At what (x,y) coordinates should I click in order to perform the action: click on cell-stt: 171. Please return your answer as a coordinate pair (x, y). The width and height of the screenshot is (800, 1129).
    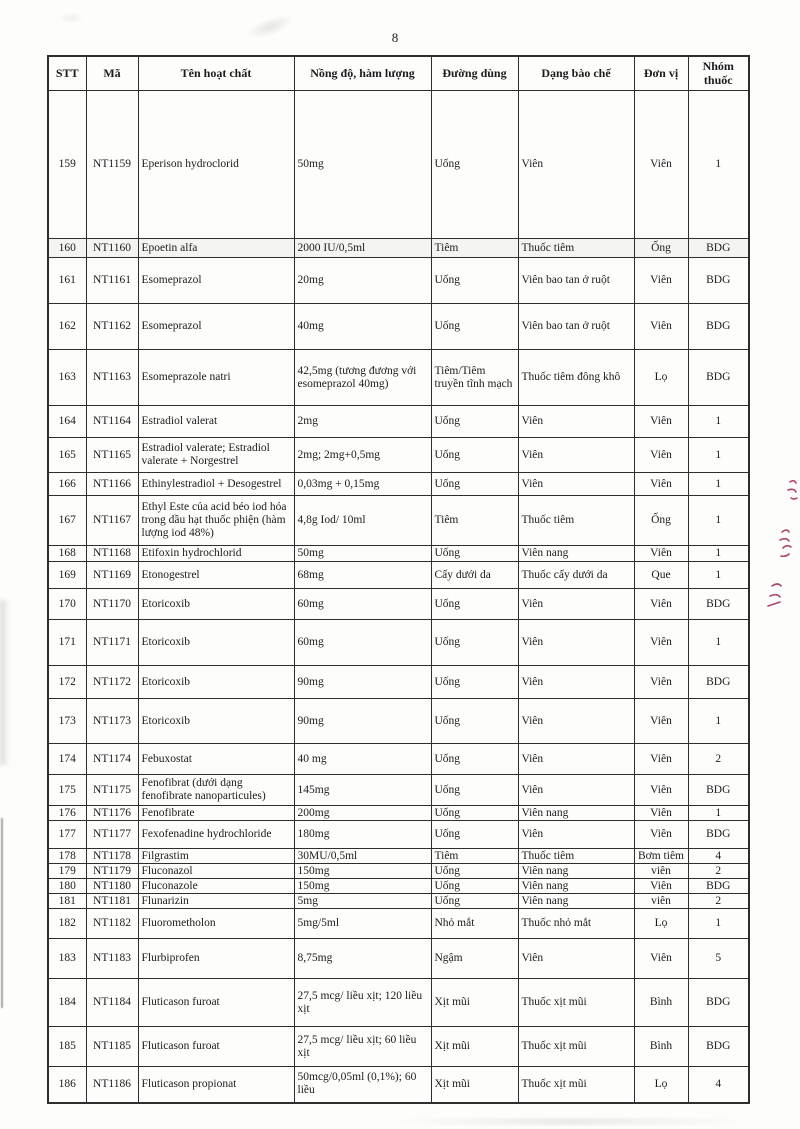
    Looking at the image, I should click on (67, 642).